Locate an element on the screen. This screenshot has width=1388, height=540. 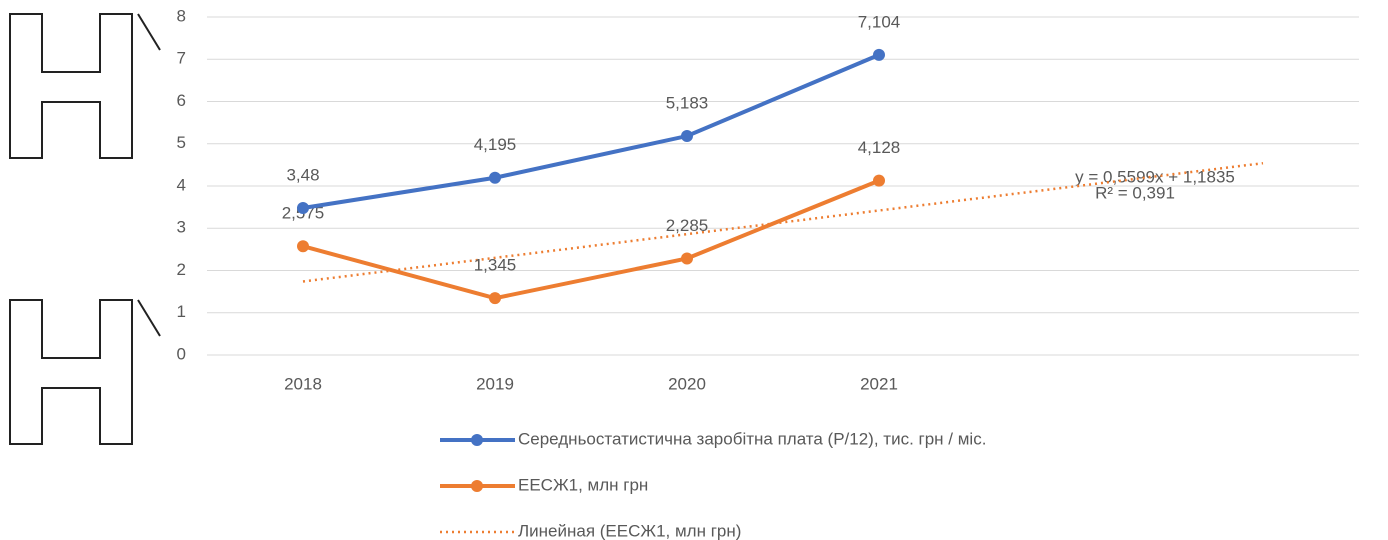
y-tick-label: 6 is located at coordinates (181, 100).